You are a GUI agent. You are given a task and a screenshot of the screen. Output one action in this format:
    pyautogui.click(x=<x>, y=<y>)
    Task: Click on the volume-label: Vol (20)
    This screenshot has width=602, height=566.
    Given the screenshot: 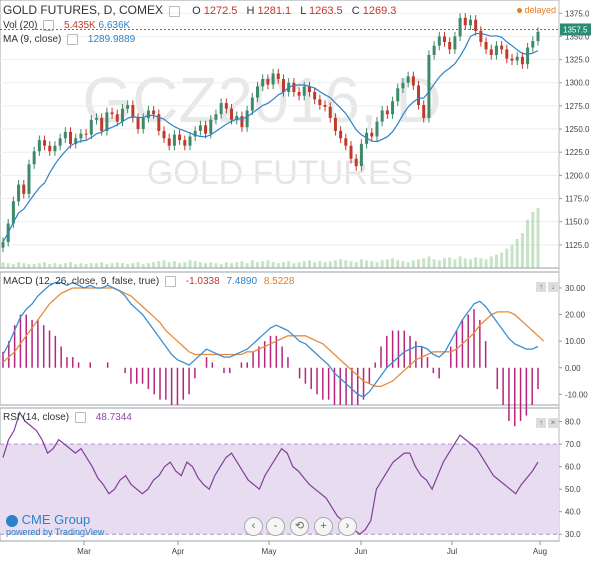 What is the action you would take?
    pyautogui.click(x=20, y=26)
    